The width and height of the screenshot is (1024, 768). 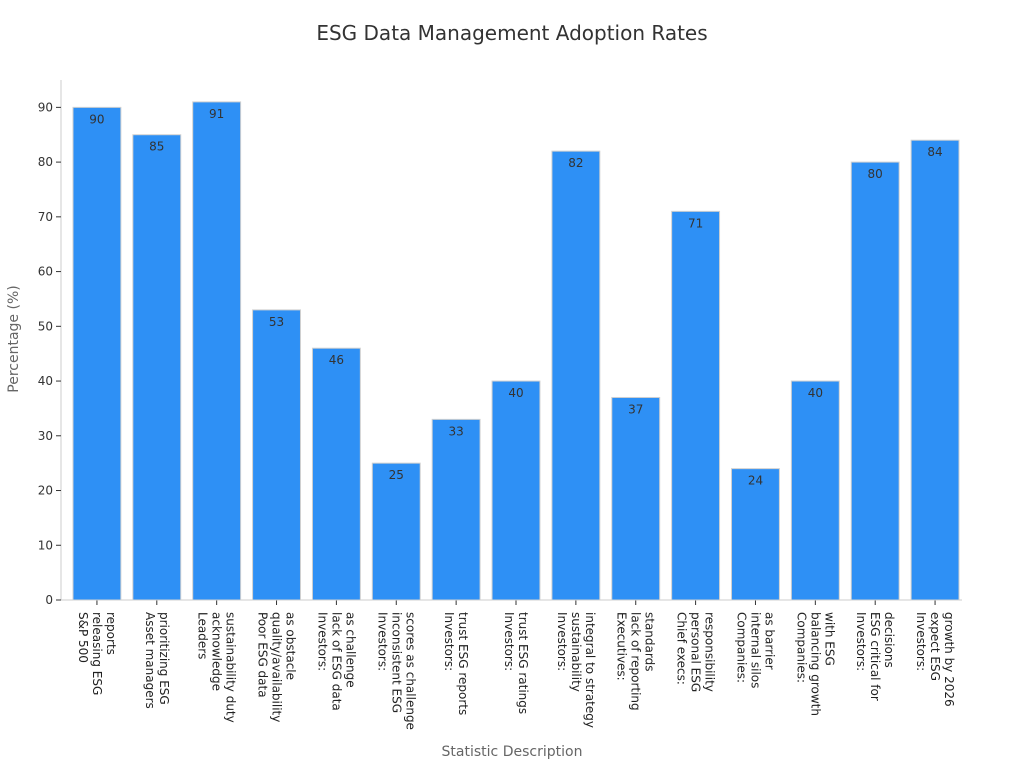 What do you see at coordinates (45, 381) in the screenshot?
I see `y-tick-label: 40` at bounding box center [45, 381].